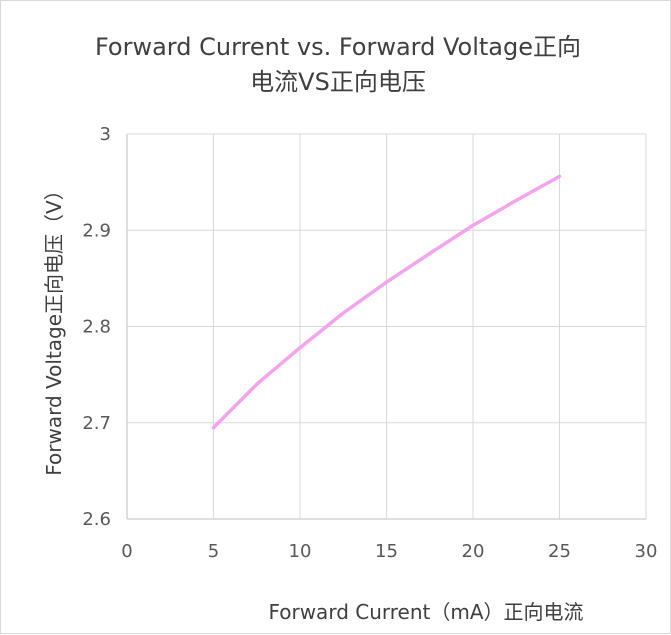 This screenshot has width=671, height=635. What do you see at coordinates (646, 551) in the screenshot?
I see `x-tick-label: 30` at bounding box center [646, 551].